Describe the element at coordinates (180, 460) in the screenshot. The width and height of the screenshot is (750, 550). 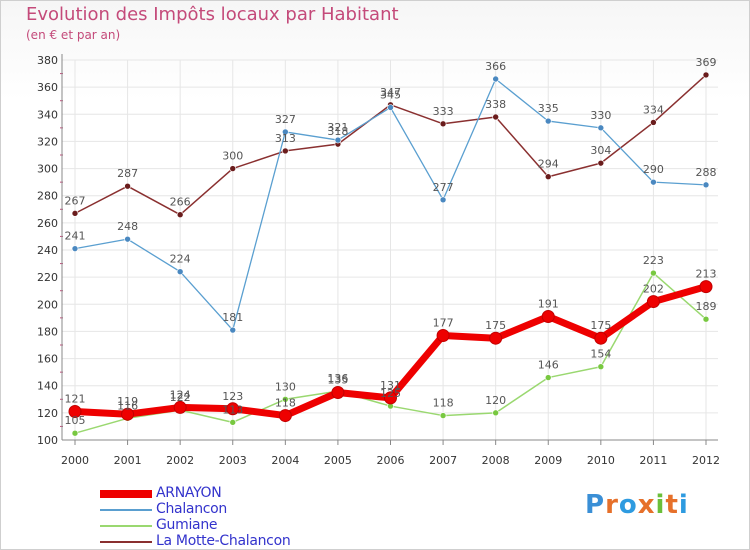
I see `x-tick-label: 2002` at that location.